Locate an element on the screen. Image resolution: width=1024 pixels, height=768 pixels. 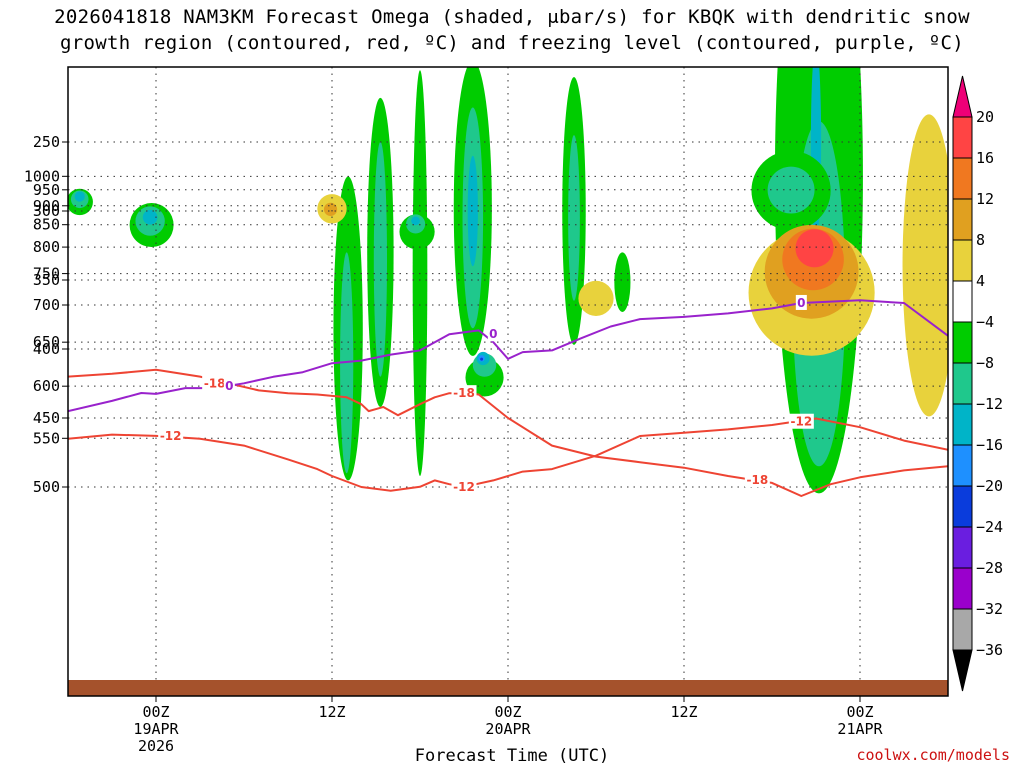
y-tick-label: 600 is located at coordinates (46, 386).